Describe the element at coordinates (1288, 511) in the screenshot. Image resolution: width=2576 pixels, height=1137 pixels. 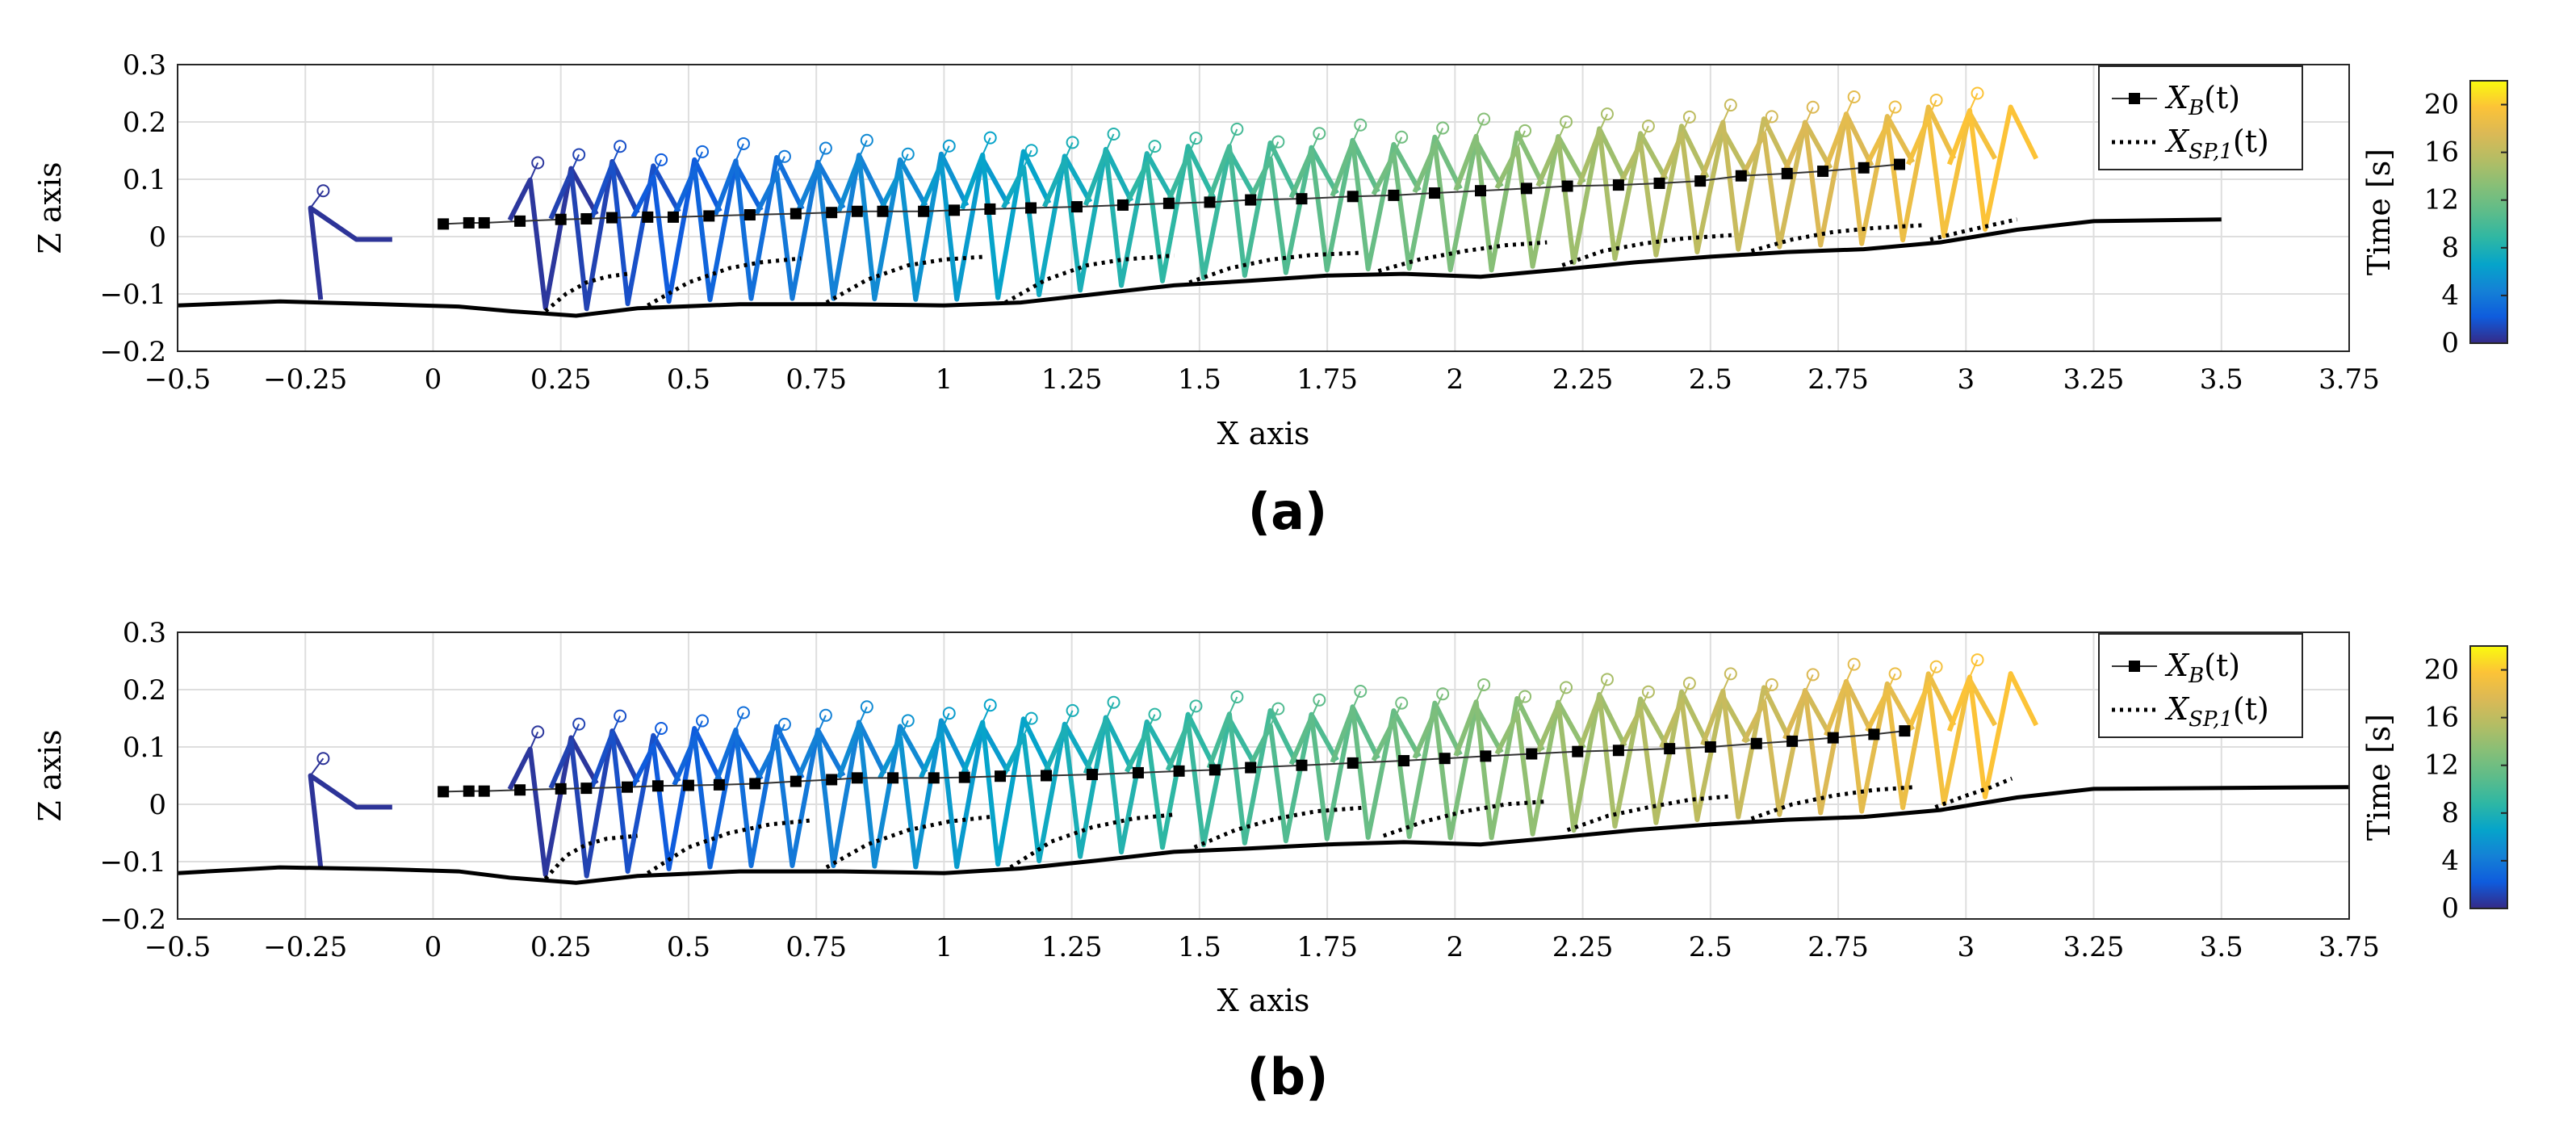
I see `panel-label: (a)` at that location.